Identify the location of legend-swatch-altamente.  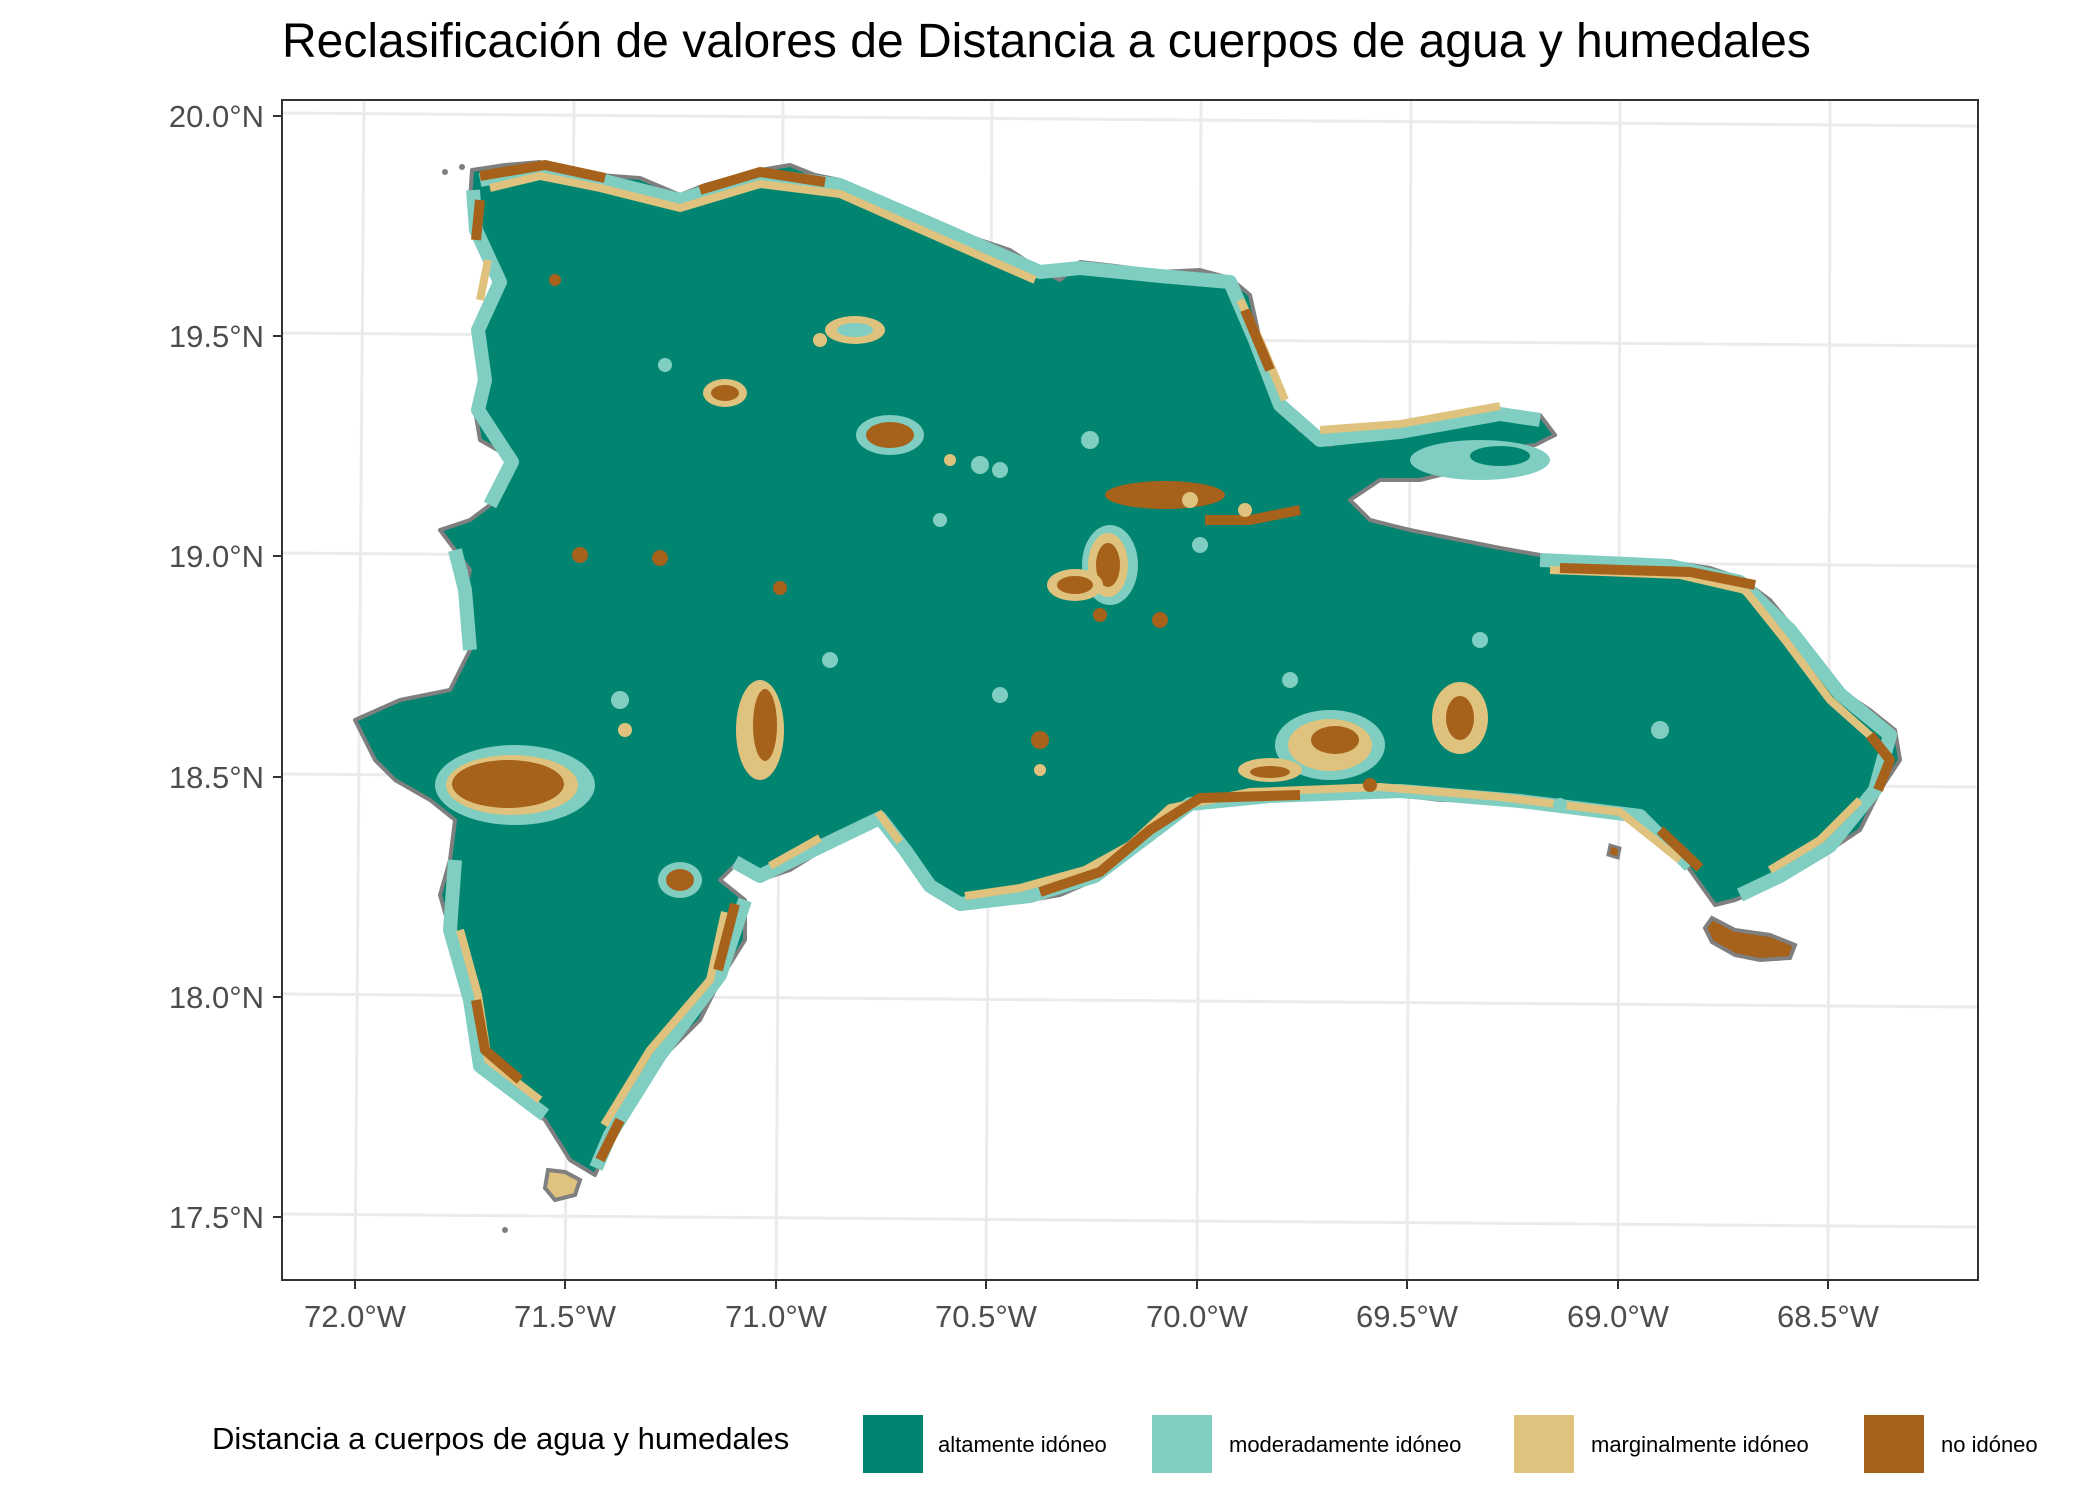
(893, 1444).